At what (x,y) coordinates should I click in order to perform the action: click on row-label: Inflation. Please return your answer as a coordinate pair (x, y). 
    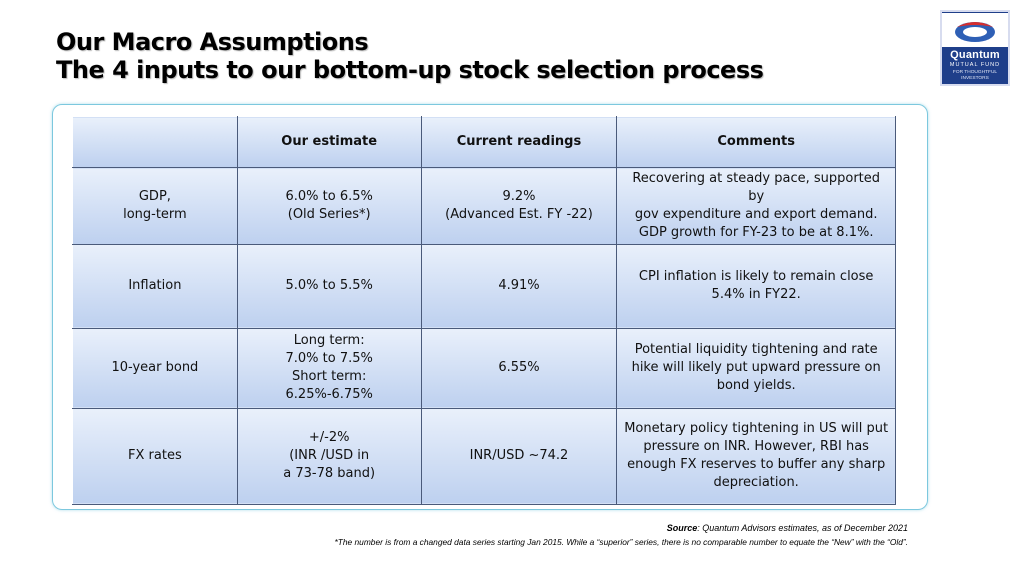
    Looking at the image, I should click on (155, 286).